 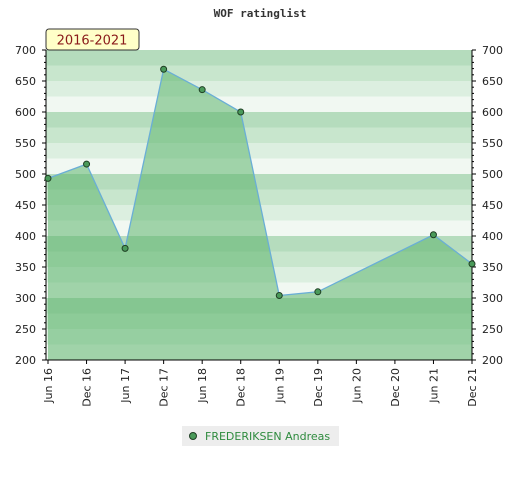 I want to click on y-tick-label-left: 300, so click(x=25, y=298).